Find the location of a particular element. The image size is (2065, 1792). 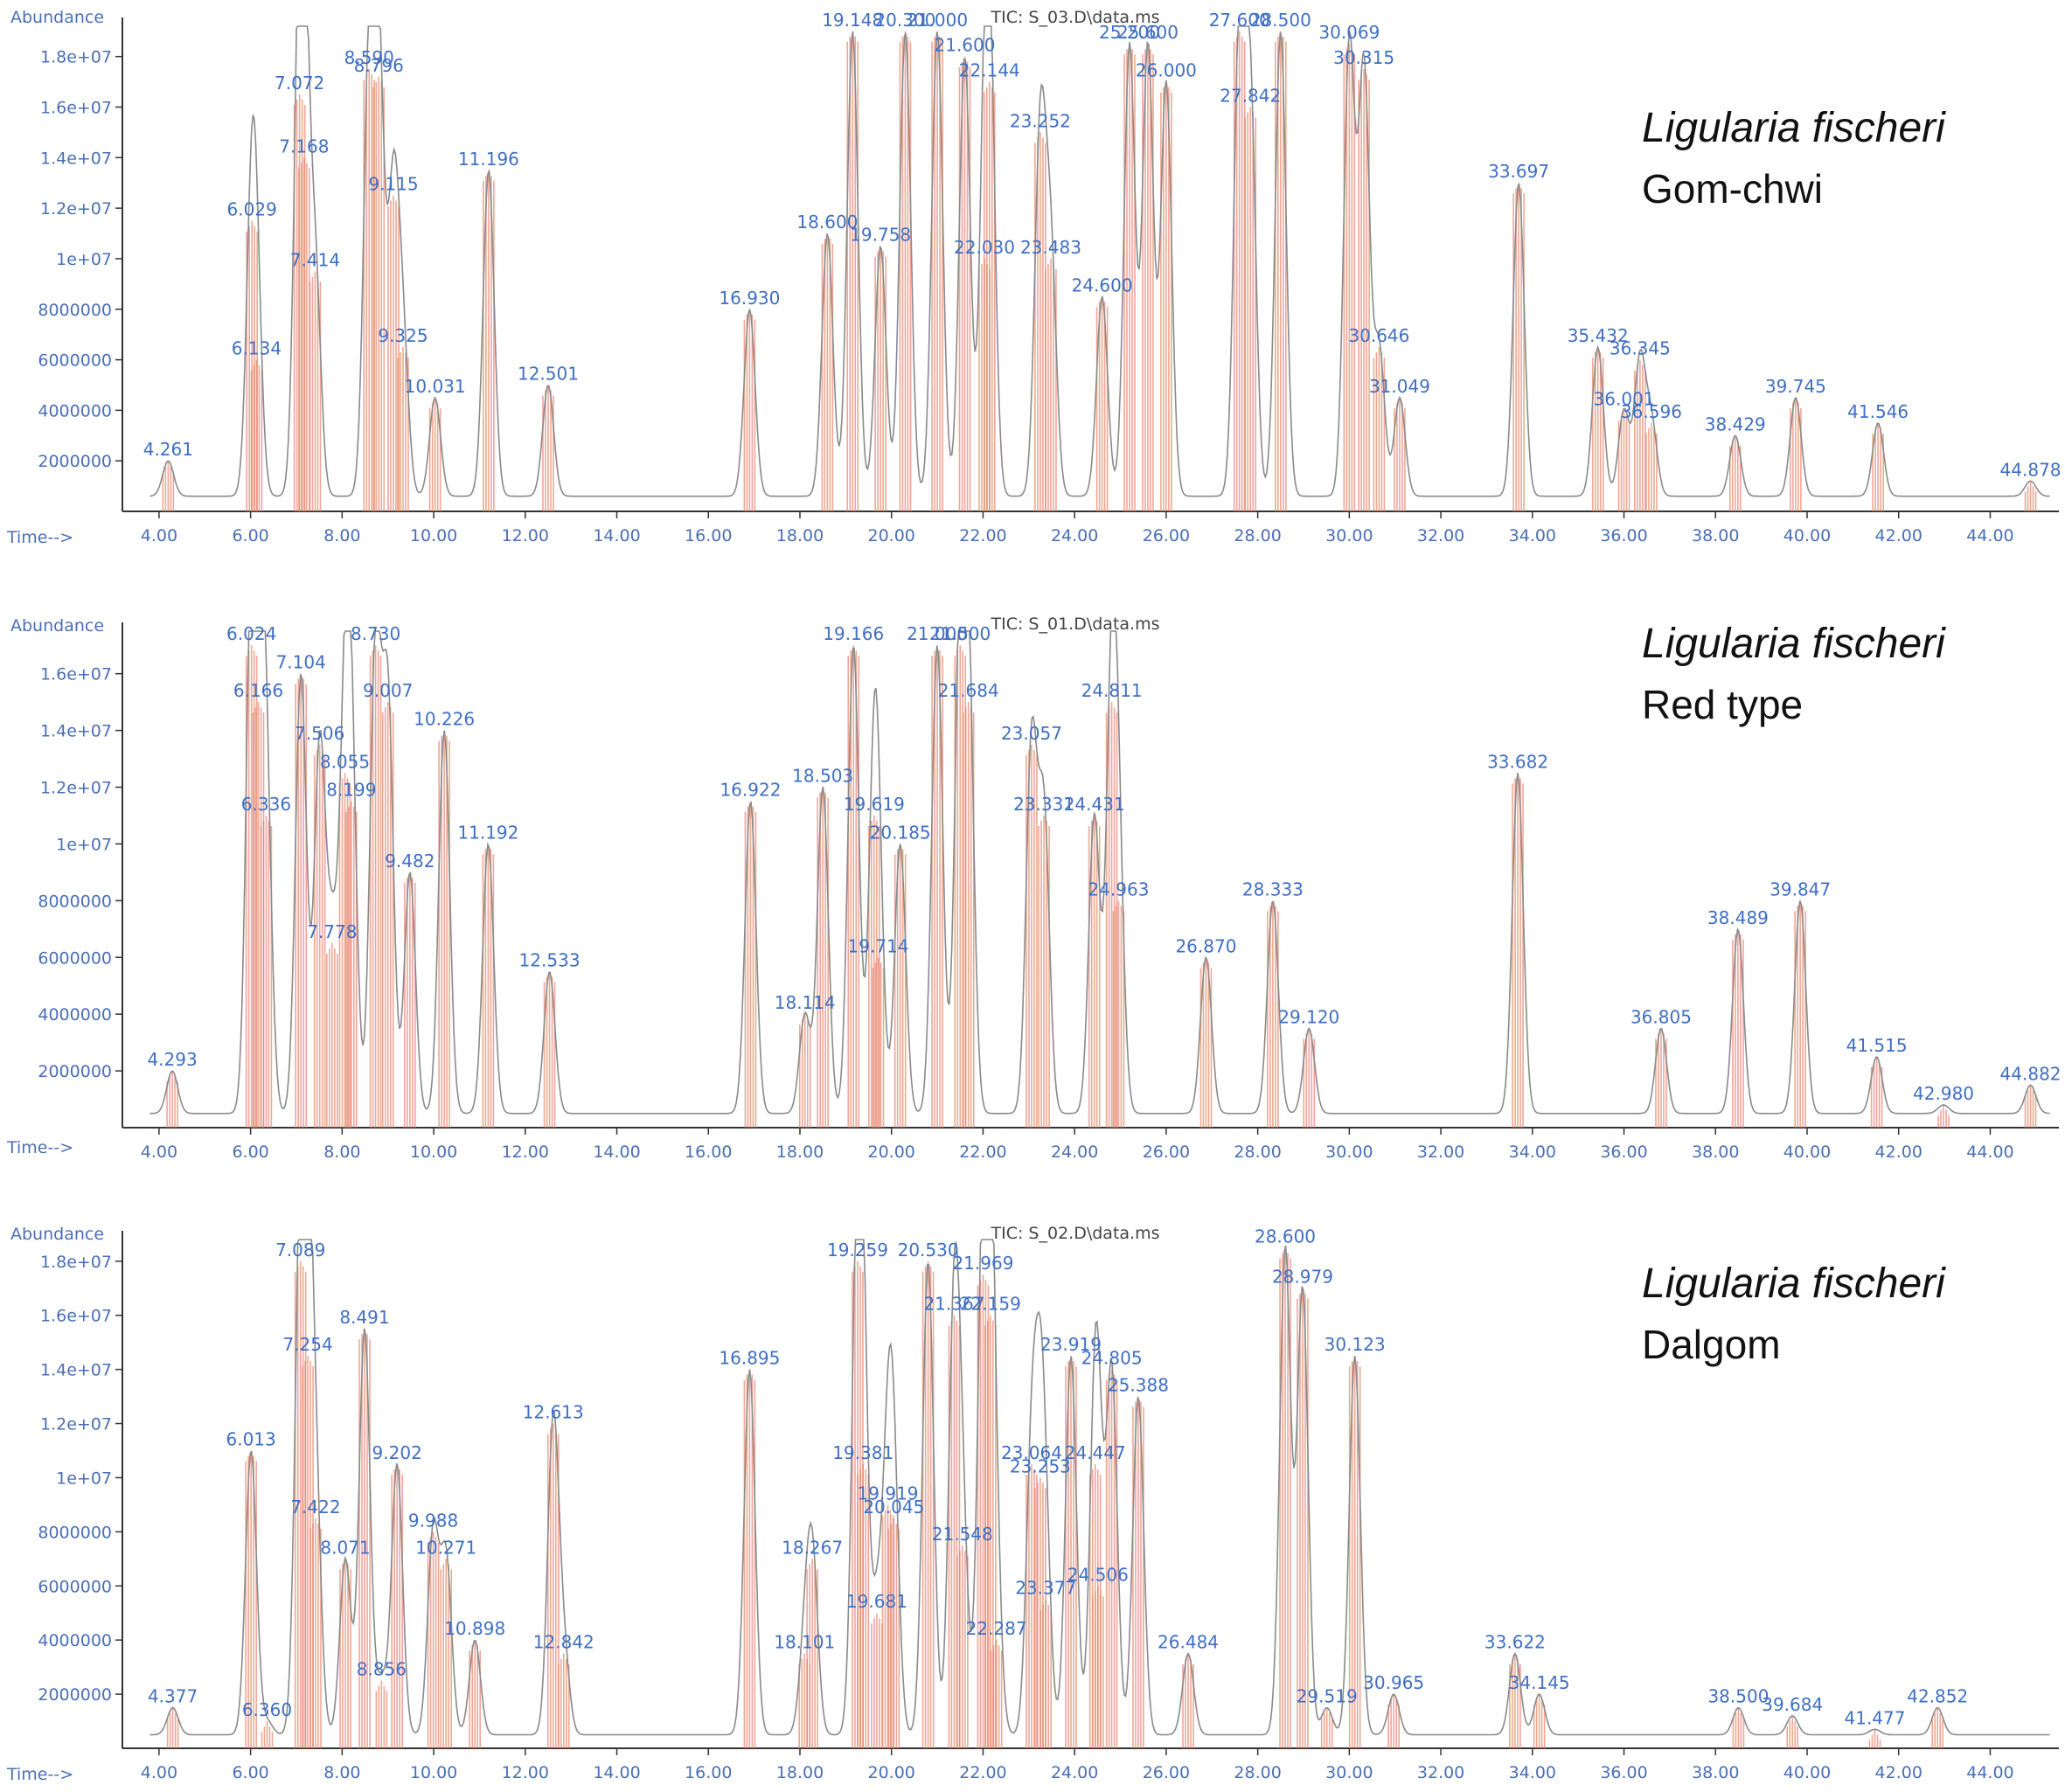

peak-label: 33.682 is located at coordinates (1517, 761).